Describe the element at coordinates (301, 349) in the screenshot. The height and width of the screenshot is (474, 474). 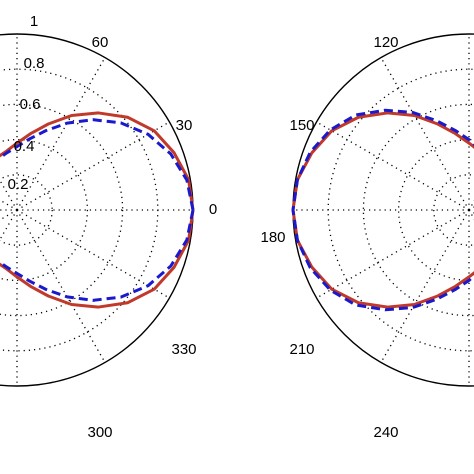
I see `angle-tick-label-210: 210` at that location.